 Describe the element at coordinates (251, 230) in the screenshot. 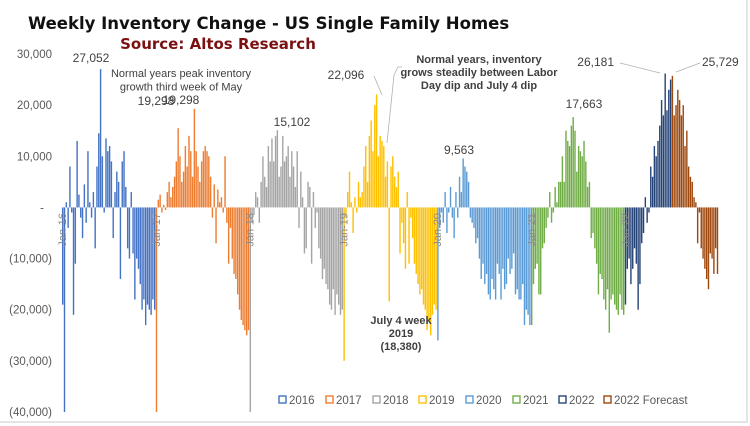

I see `x-tick-label: Jan-18` at that location.